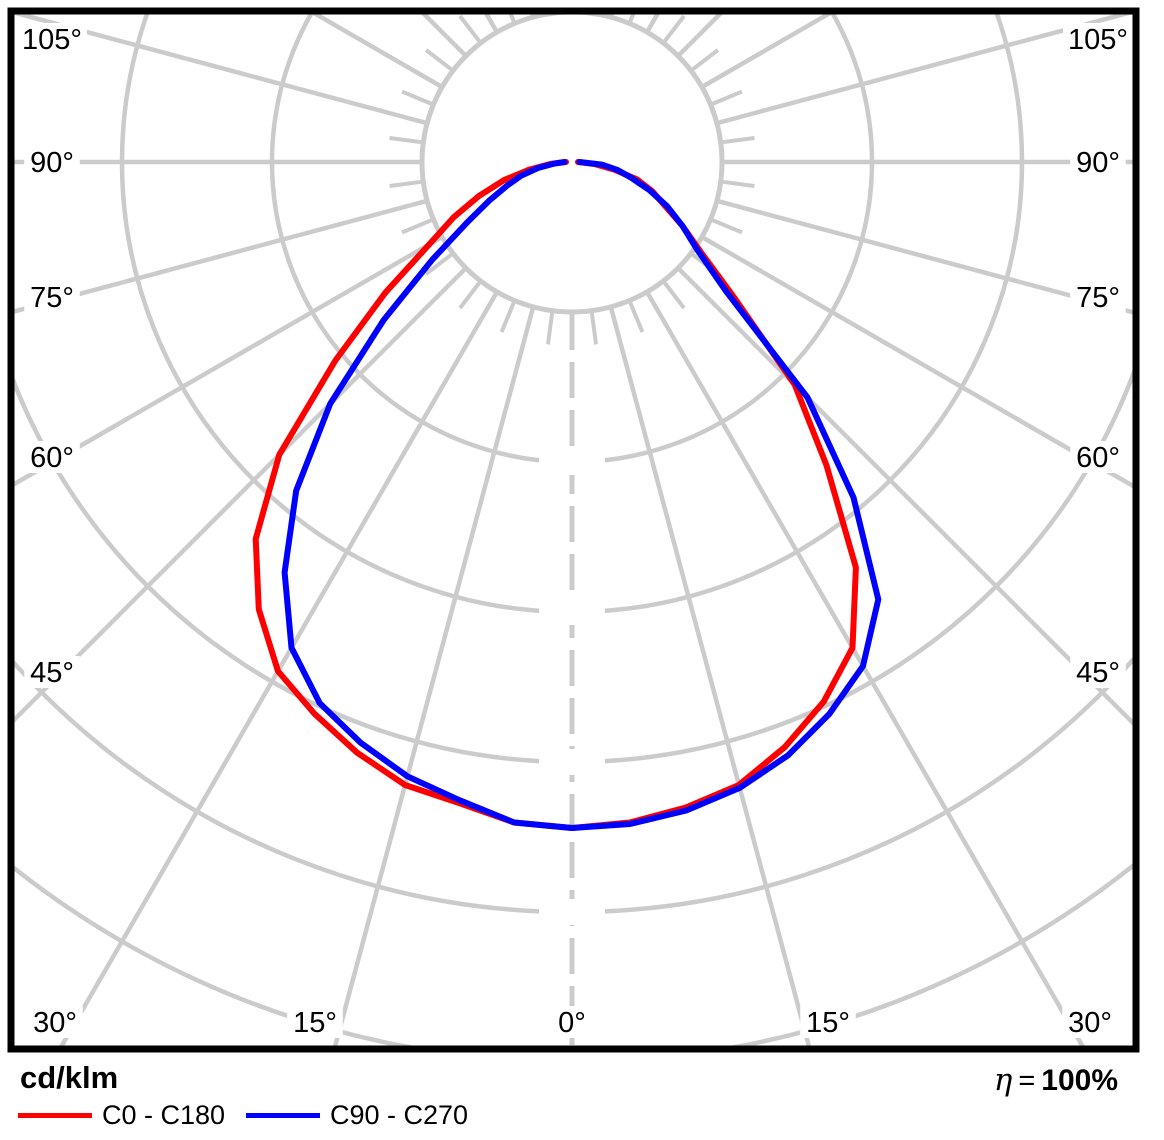  I want to click on grid-ring, so click(572, 164).